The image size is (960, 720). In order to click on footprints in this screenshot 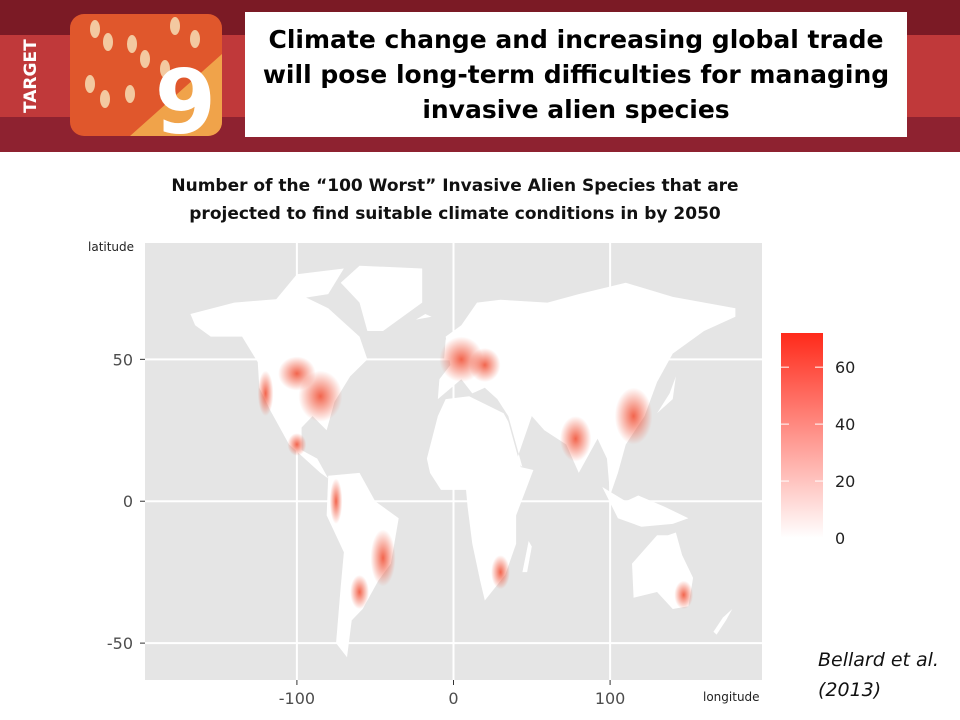, I will do `click(142, 62)`.